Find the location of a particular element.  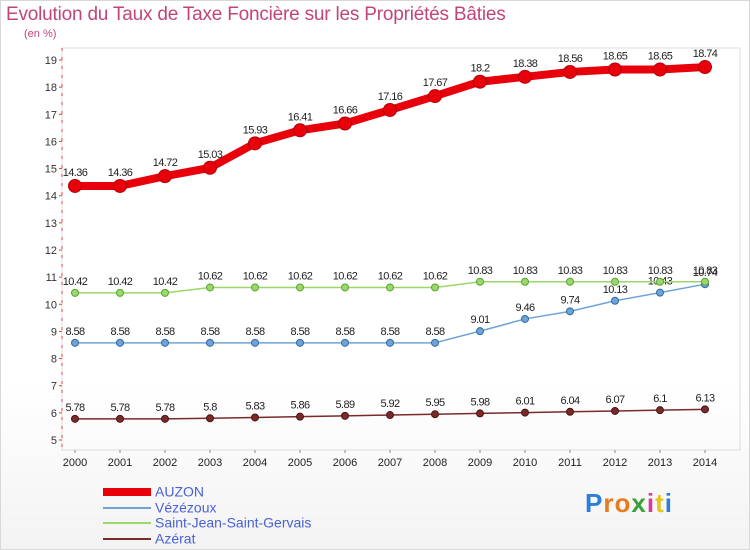

y-tick-label: 18 is located at coordinates (51, 88).